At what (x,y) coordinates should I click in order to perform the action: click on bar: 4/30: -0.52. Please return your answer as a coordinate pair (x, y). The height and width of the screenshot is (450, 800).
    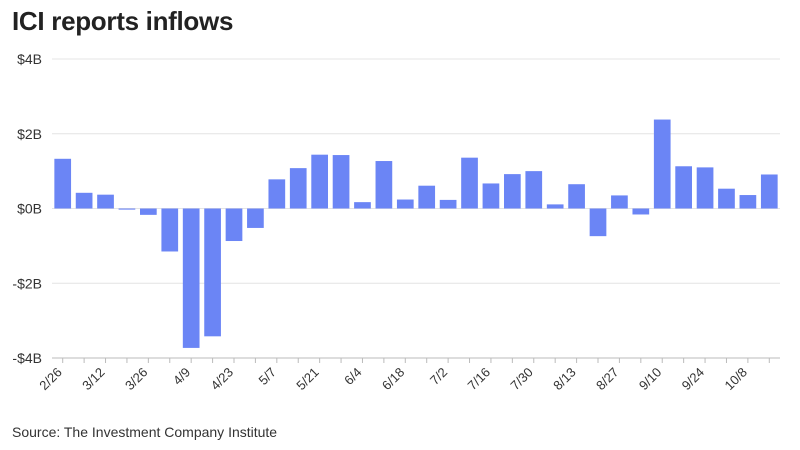
    Looking at the image, I should click on (255, 218).